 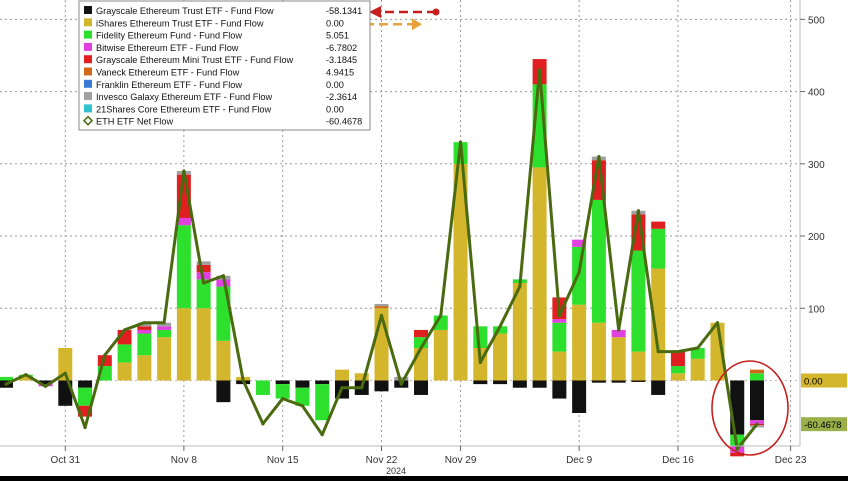 What do you see at coordinates (168, 73) in the screenshot?
I see `legend-label: Vaneck Ethereum ETF - Fund Flow` at bounding box center [168, 73].